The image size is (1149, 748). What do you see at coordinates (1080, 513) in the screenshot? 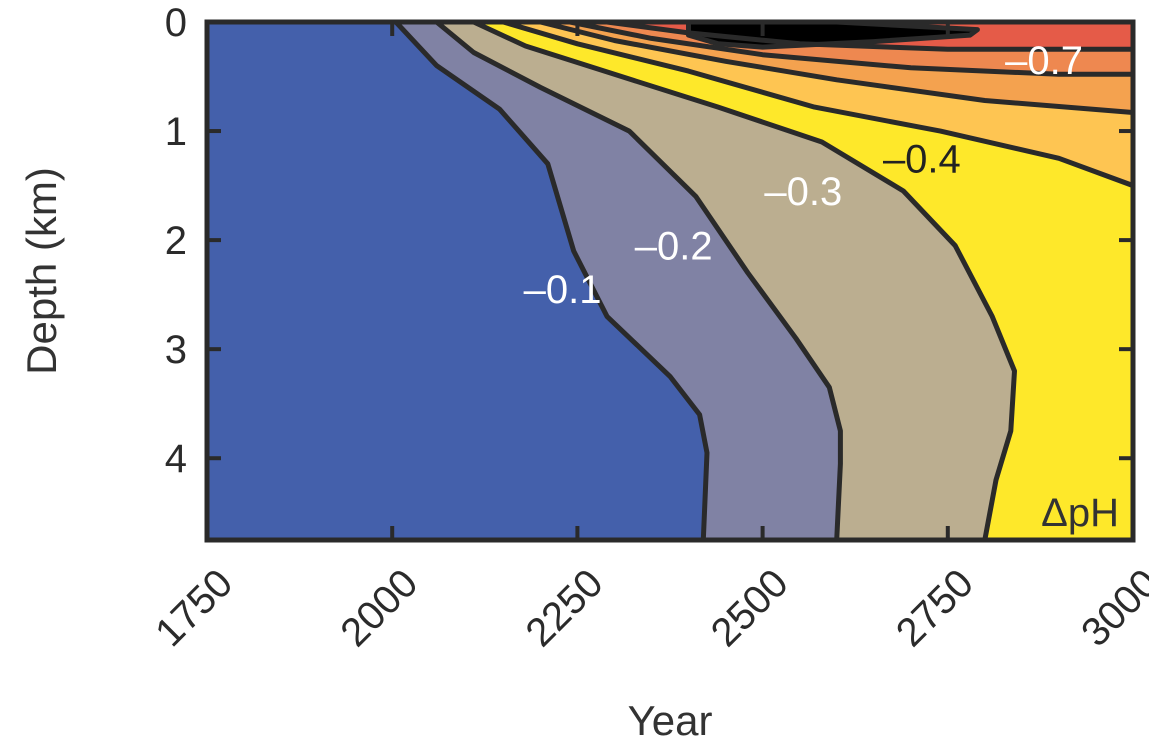
I see `variable-label: ΔpH` at bounding box center [1080, 513].